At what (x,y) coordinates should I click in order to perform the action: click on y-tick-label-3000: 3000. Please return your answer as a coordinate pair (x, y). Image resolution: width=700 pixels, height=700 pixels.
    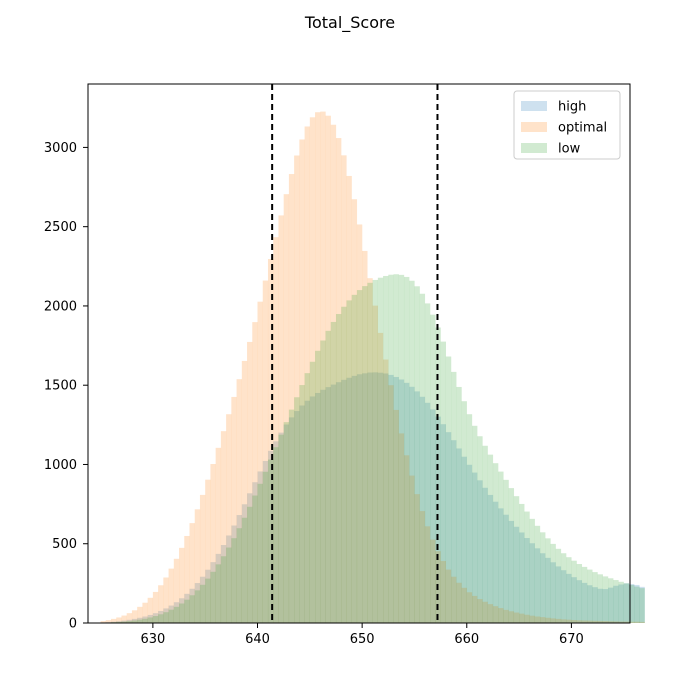
    Looking at the image, I should click on (60, 148).